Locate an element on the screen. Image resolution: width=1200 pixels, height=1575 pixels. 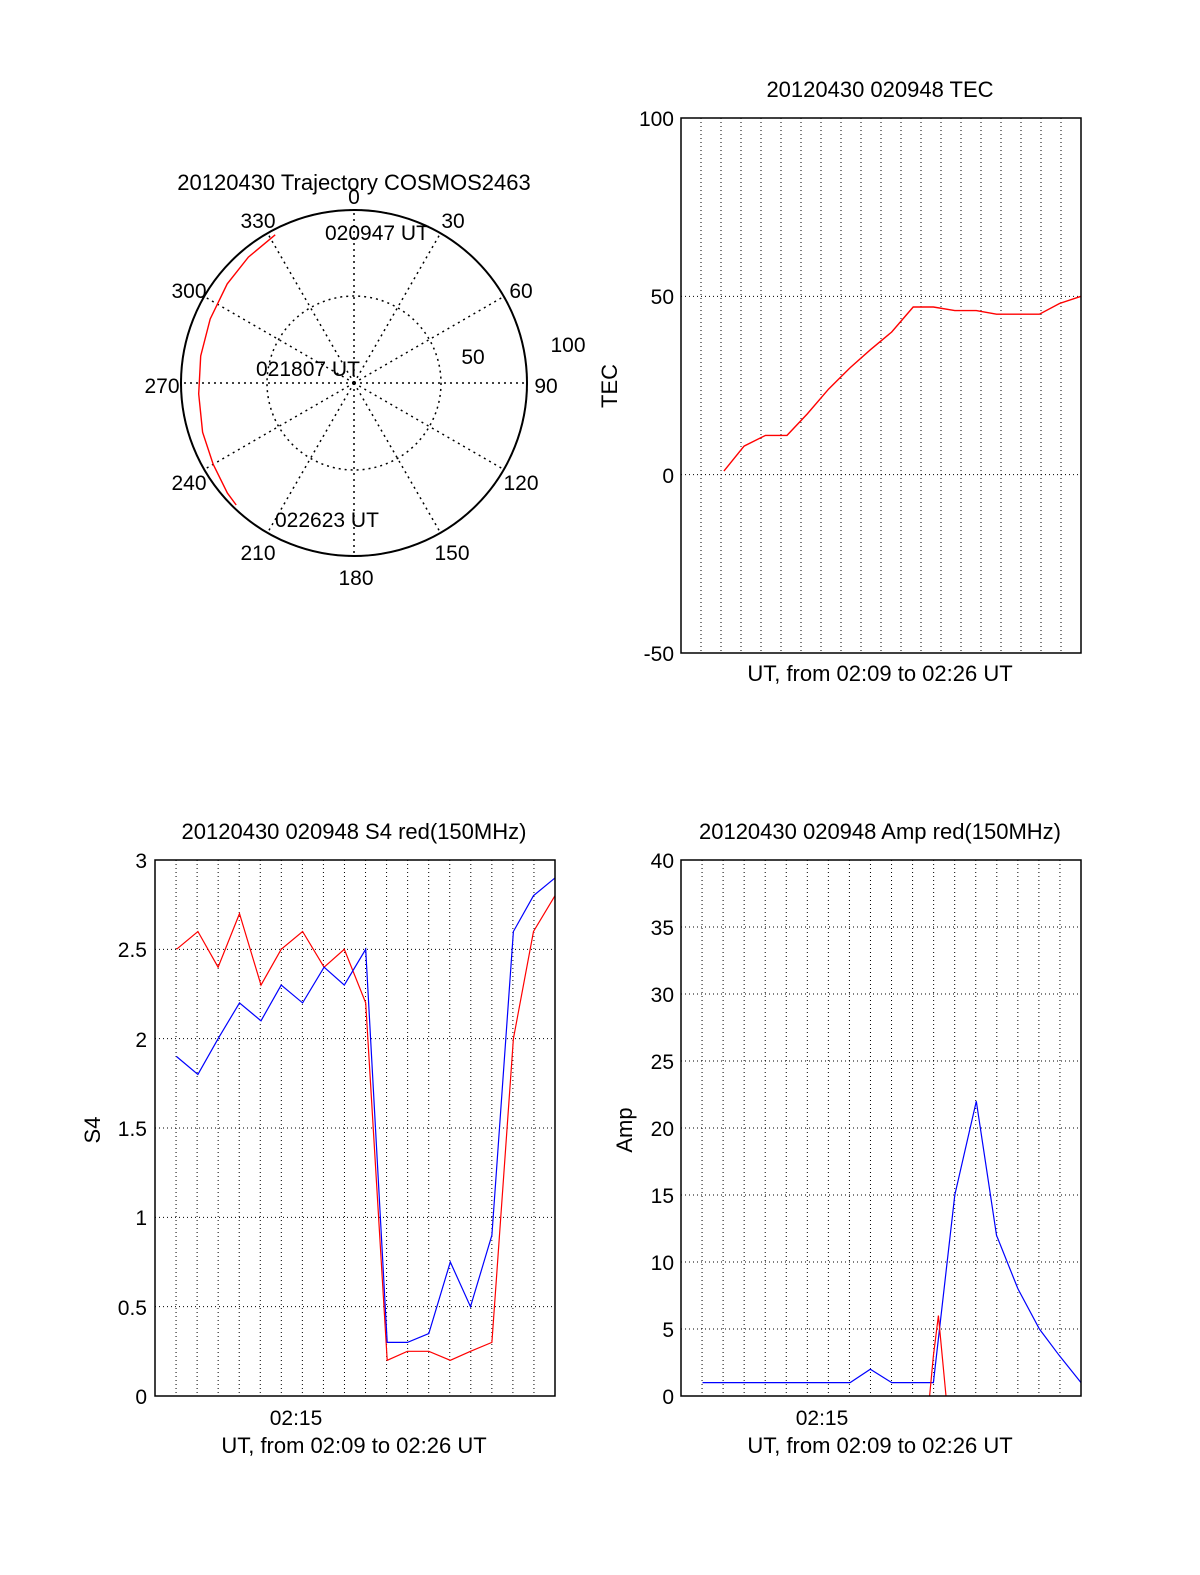
polar-grid is located at coordinates (354, 383).